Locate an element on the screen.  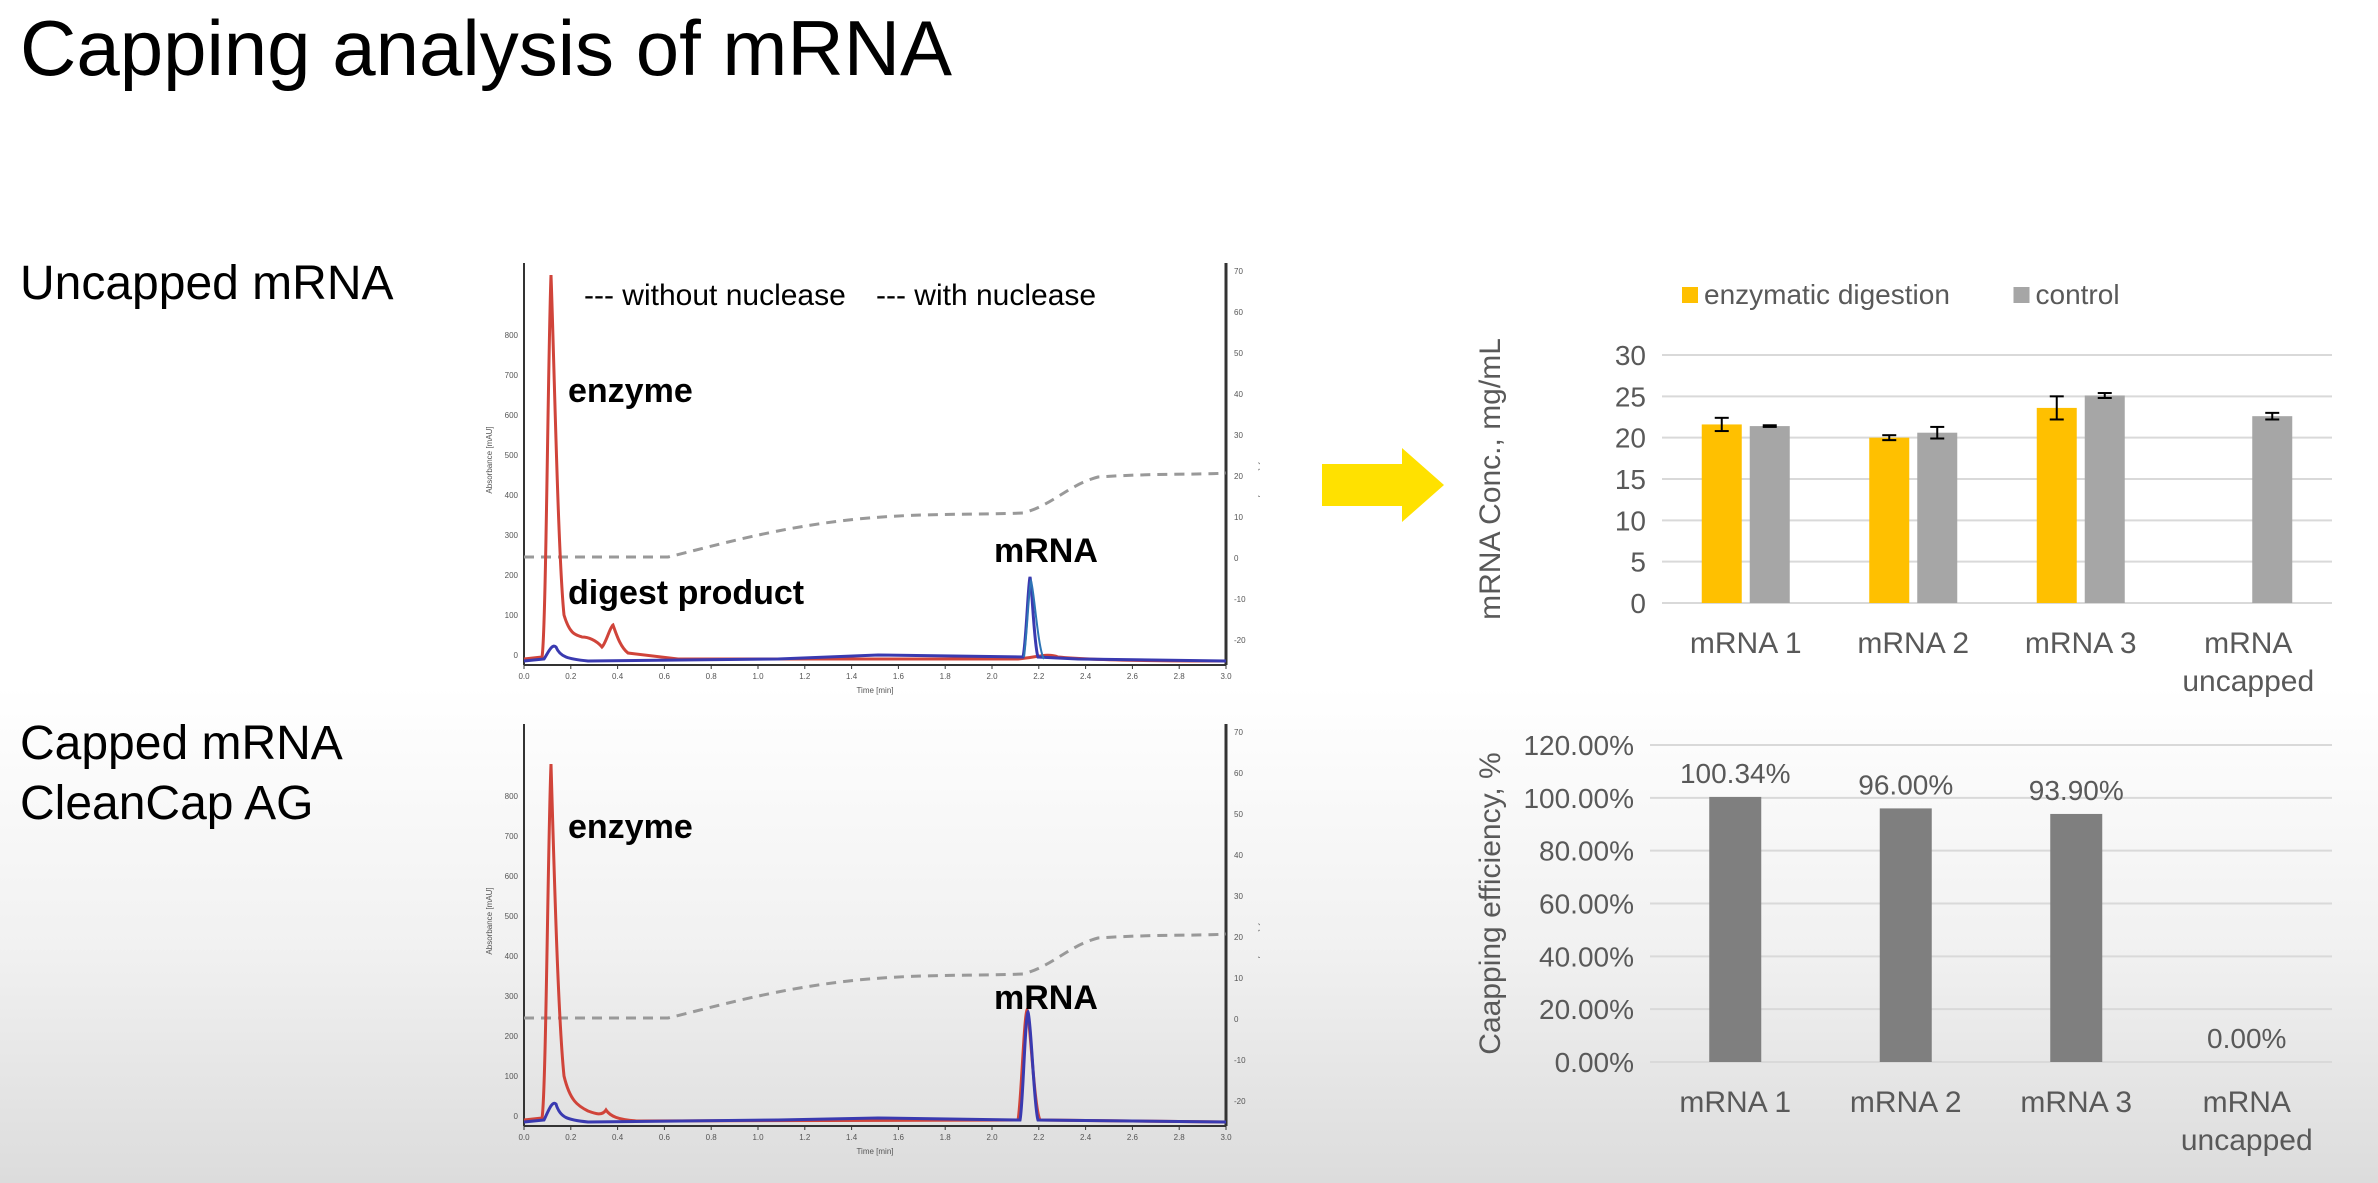
mrna-peak-label: mRNA is located at coordinates (1046, 998).